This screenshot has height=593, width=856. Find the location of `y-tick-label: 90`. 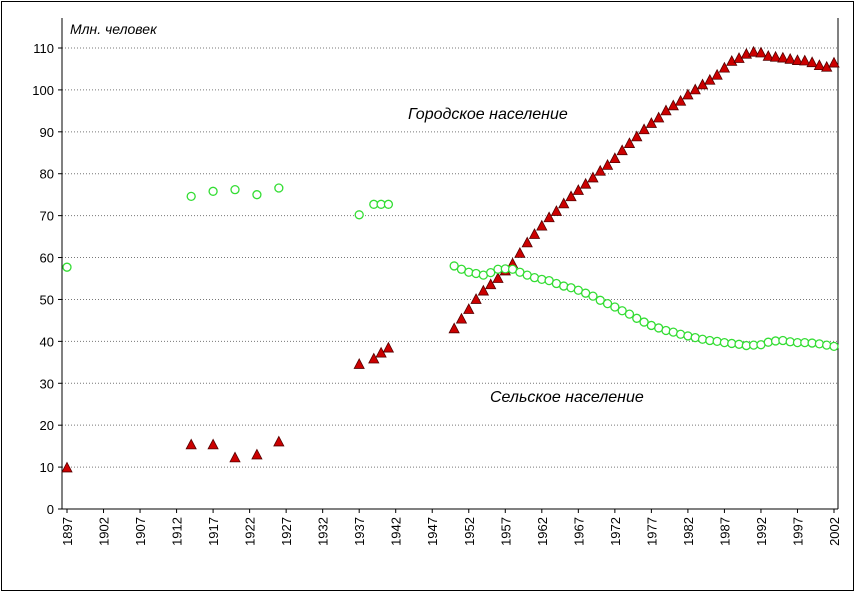

y-tick-label: 90 is located at coordinates (47, 132).